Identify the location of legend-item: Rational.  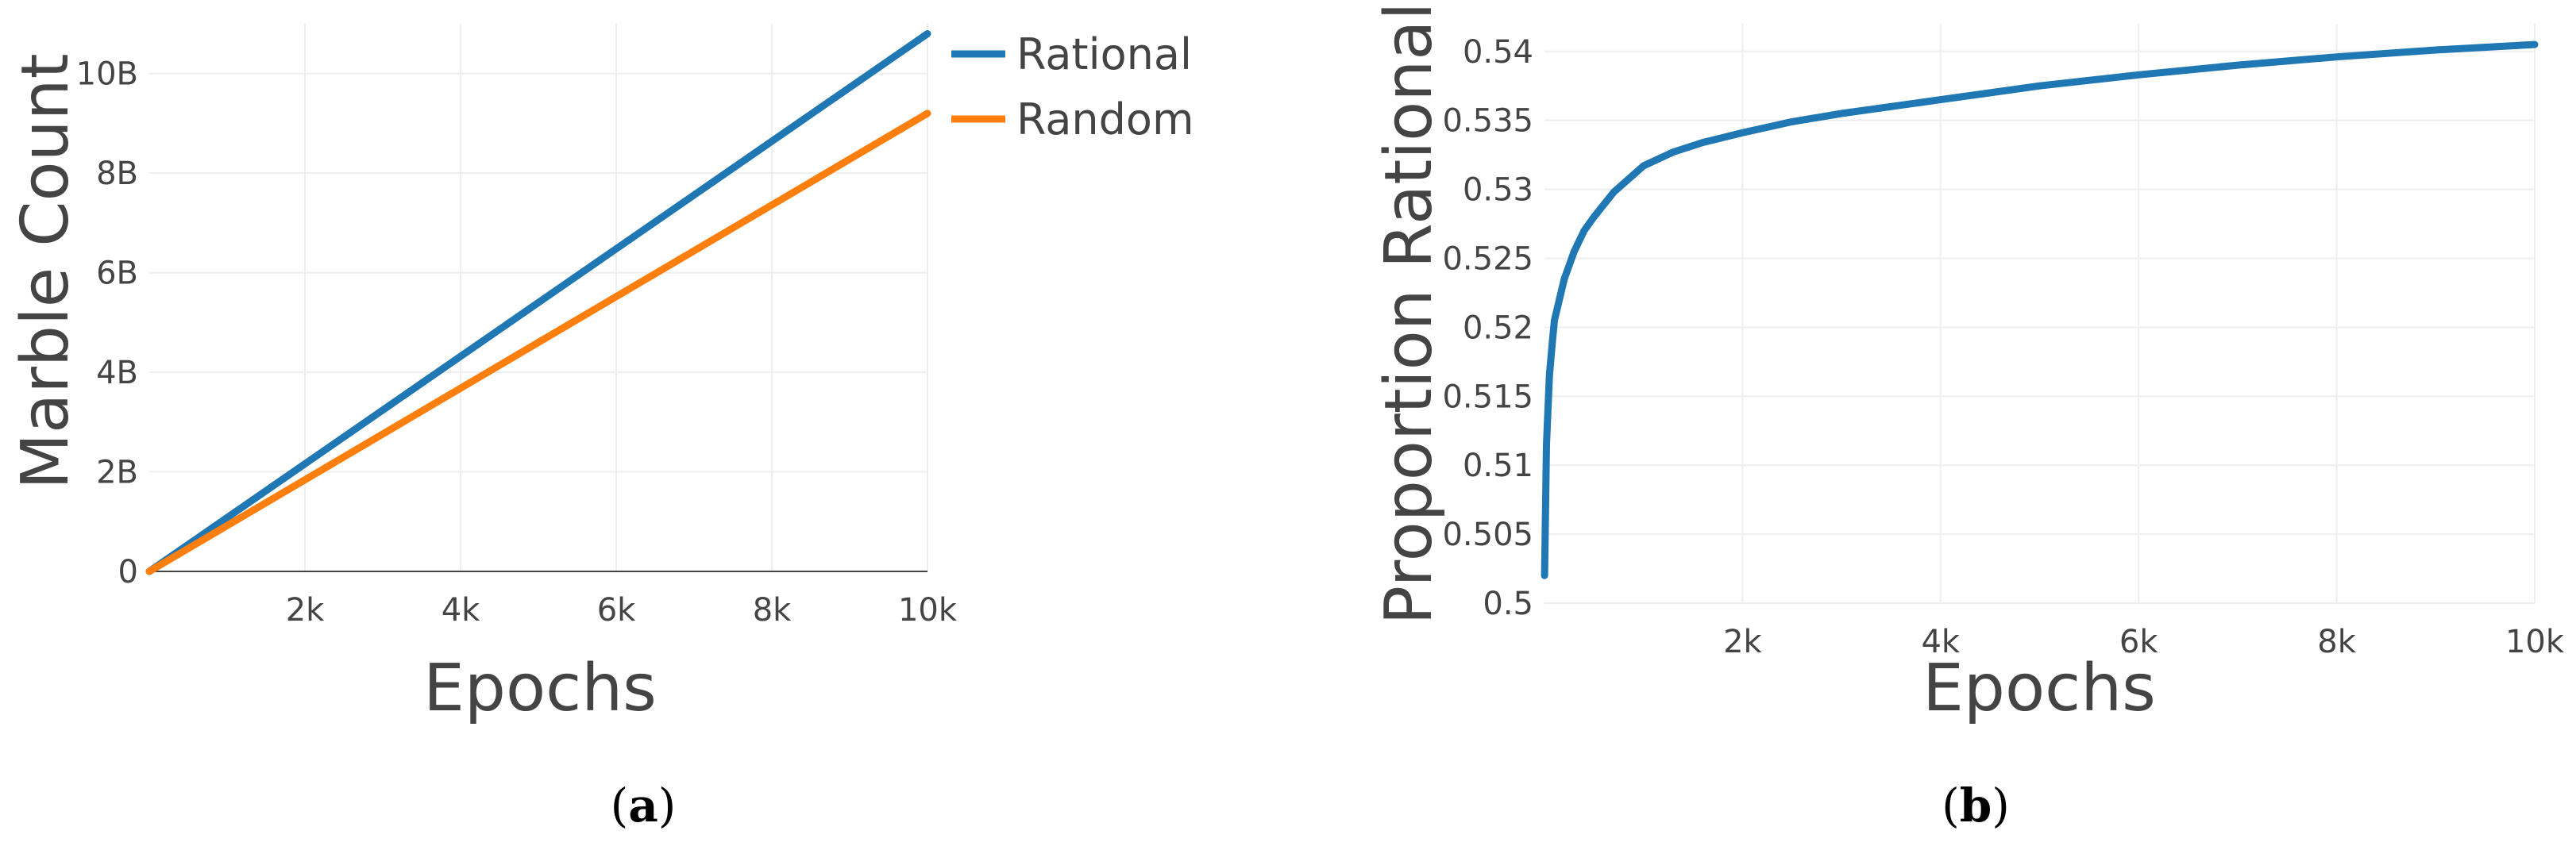
(1071, 54).